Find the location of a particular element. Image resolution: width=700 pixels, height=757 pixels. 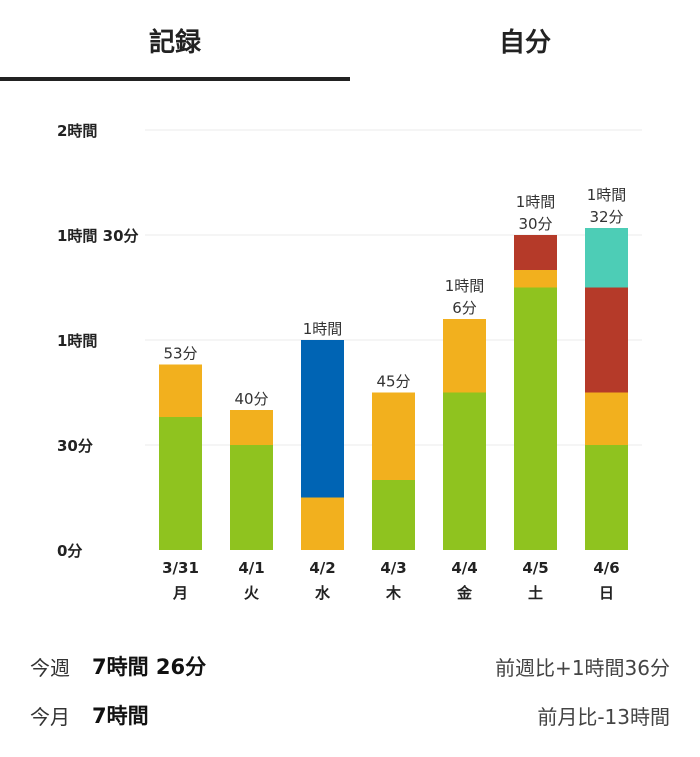

bar-total-label: 32分 is located at coordinates (606, 217).